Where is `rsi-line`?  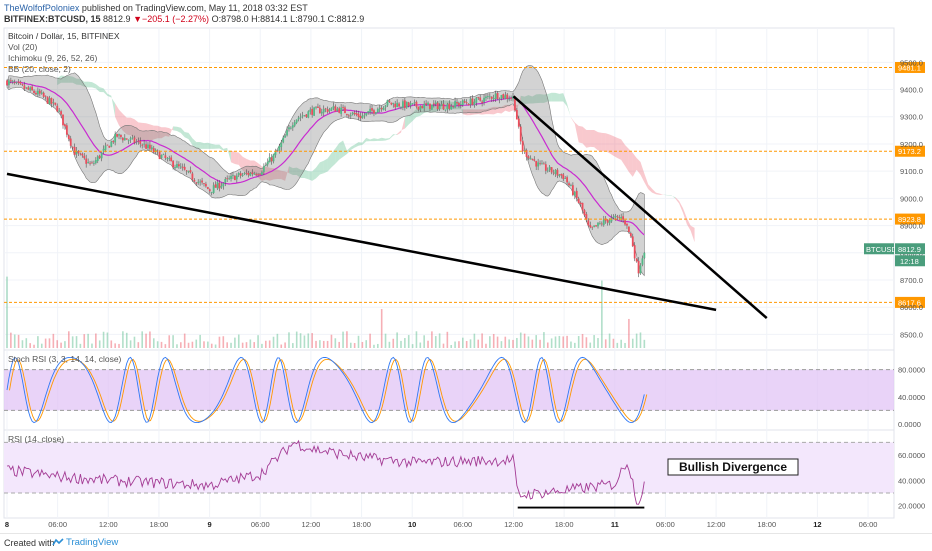
rsi-line is located at coordinates (325, 472).